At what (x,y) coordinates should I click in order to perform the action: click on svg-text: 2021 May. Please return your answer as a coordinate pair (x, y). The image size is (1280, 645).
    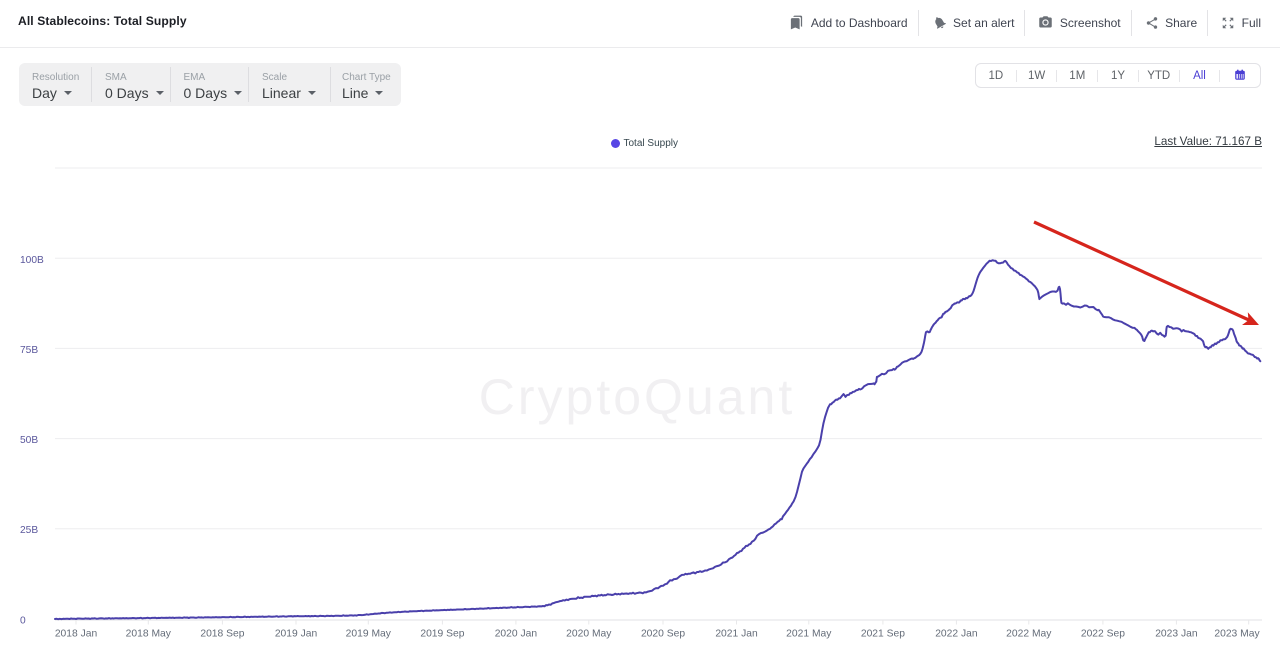
    Looking at the image, I should click on (809, 634).